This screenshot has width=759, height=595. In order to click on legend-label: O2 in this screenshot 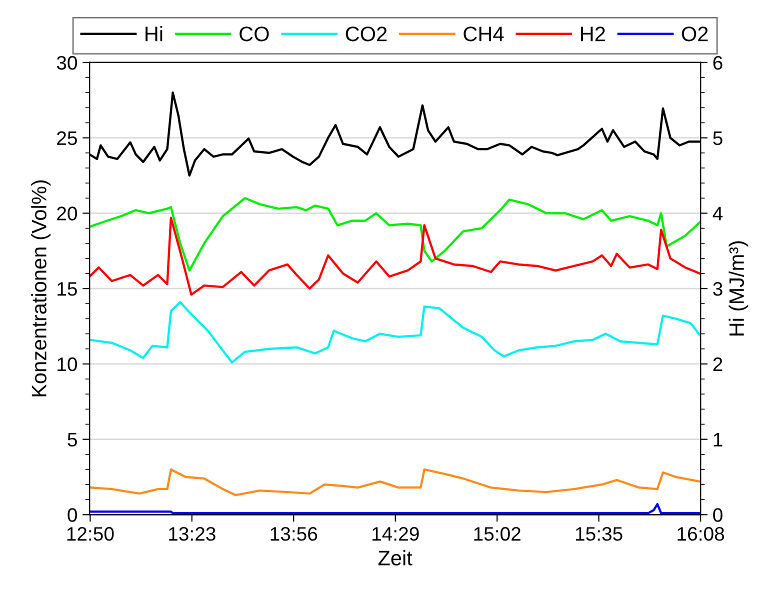, I will do `click(695, 34)`.